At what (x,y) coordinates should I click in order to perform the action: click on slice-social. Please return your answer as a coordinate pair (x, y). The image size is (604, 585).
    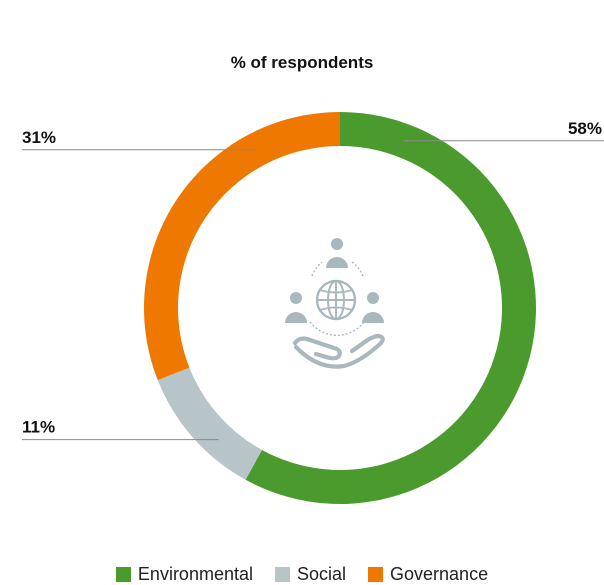
    Looking at the image, I should click on (209, 423).